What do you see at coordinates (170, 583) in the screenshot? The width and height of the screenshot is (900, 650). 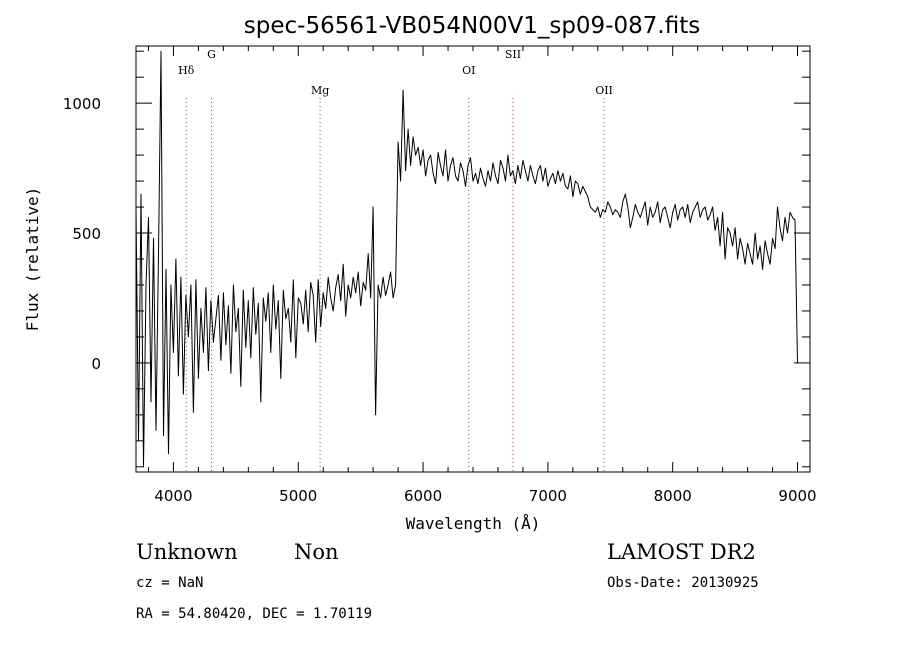 I see `redshift-value: cz = NaN` at bounding box center [170, 583].